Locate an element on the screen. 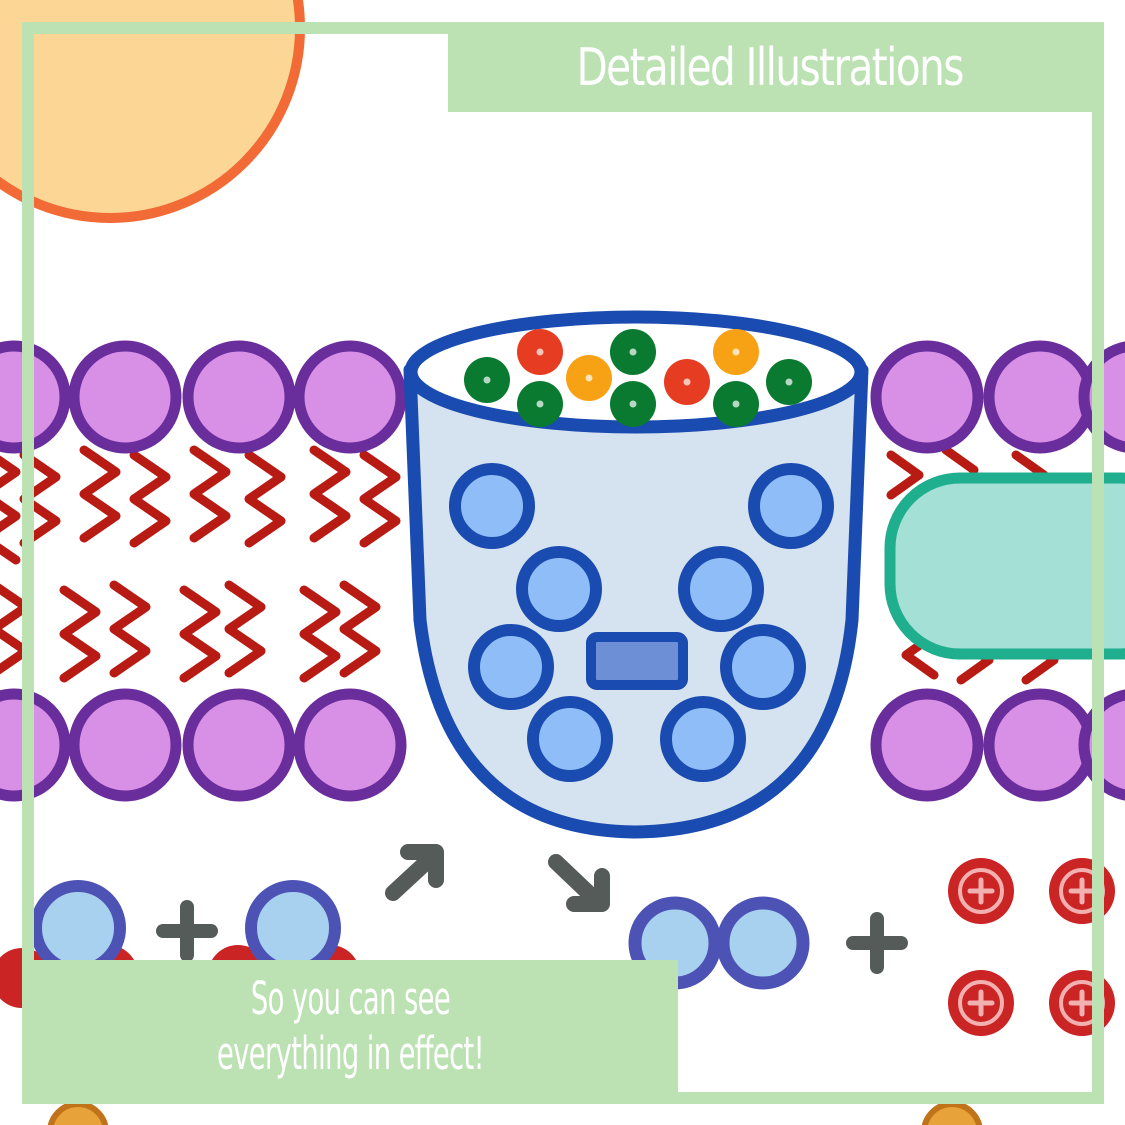  caption-line-2: everything in effect! is located at coordinates (350, 1053).